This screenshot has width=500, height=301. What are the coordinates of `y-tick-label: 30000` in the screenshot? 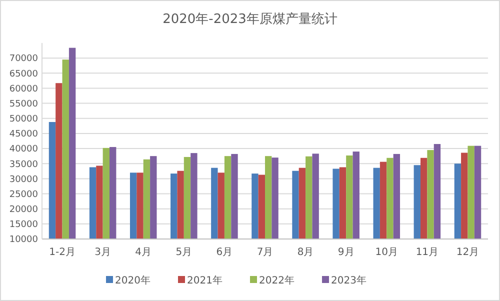 It's located at (23, 179).